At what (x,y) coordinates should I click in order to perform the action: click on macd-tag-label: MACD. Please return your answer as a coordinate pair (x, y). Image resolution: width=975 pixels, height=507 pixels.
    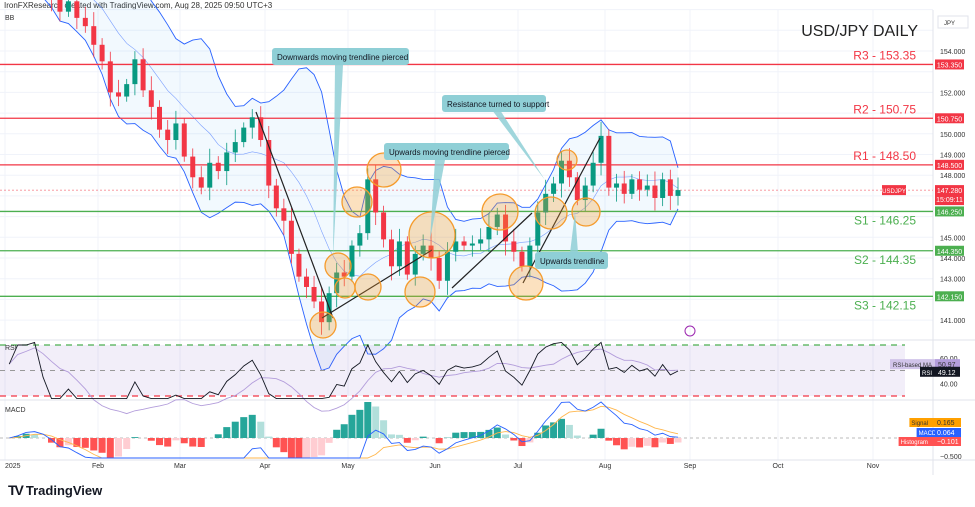
    Looking at the image, I should click on (928, 434).